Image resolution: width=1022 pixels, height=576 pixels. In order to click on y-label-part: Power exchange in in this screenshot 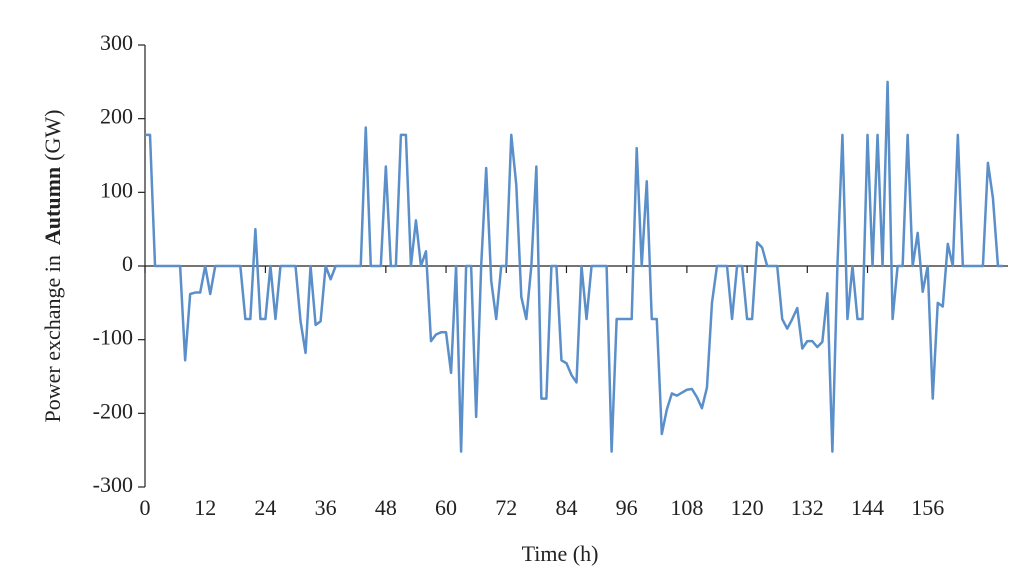, I will do `click(52, 338)`.